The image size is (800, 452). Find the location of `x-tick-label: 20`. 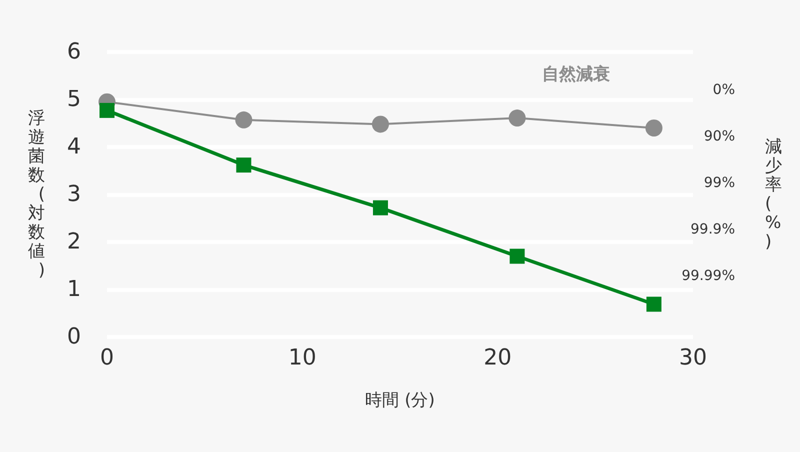

x-tick-label: 20 is located at coordinates (498, 358).